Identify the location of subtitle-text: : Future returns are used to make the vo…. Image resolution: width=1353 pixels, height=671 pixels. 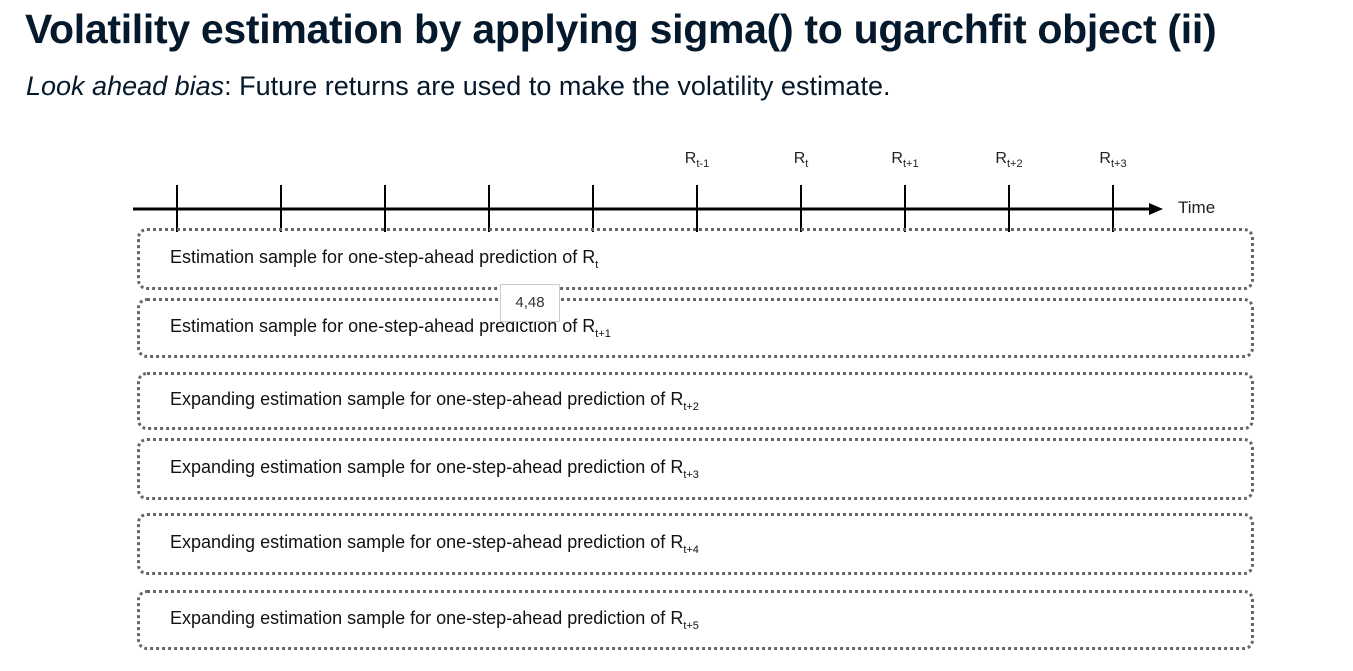
(557, 86).